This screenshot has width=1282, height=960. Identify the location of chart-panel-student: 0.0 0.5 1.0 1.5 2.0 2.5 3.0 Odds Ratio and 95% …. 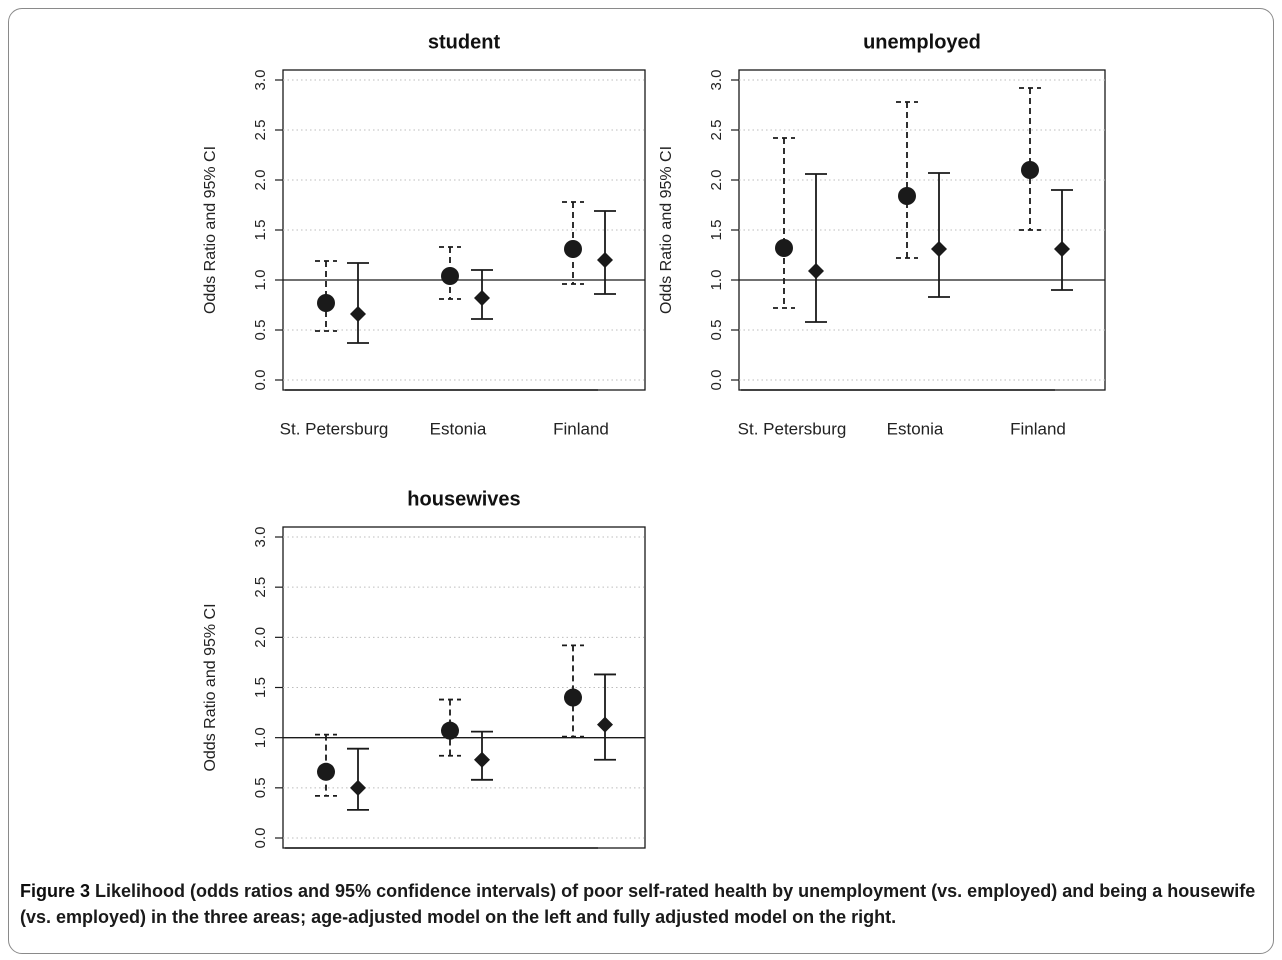
(424, 234).